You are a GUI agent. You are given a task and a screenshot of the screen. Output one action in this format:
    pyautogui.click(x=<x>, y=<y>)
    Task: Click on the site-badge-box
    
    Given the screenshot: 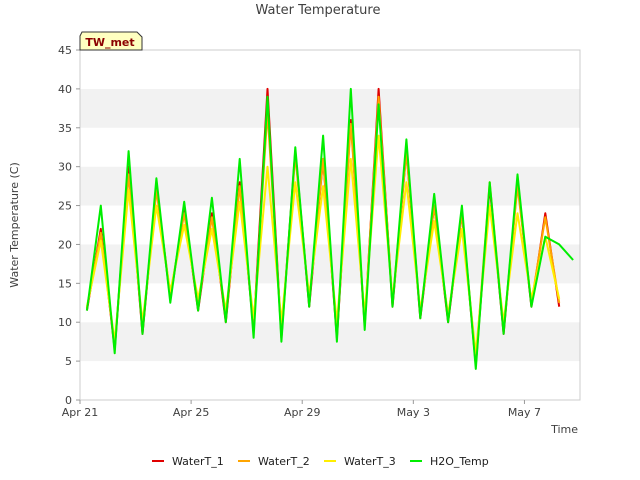 What is the action you would take?
    pyautogui.click(x=111, y=41)
    